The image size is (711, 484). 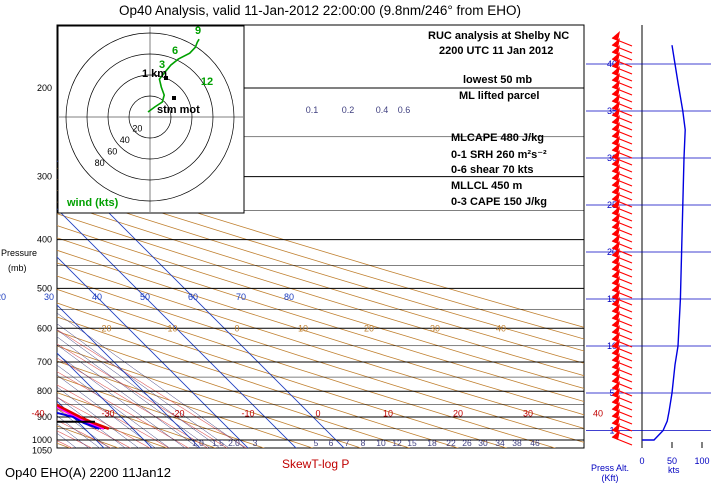 I want to click on pressure-tick-label: 900, so click(x=44, y=417).